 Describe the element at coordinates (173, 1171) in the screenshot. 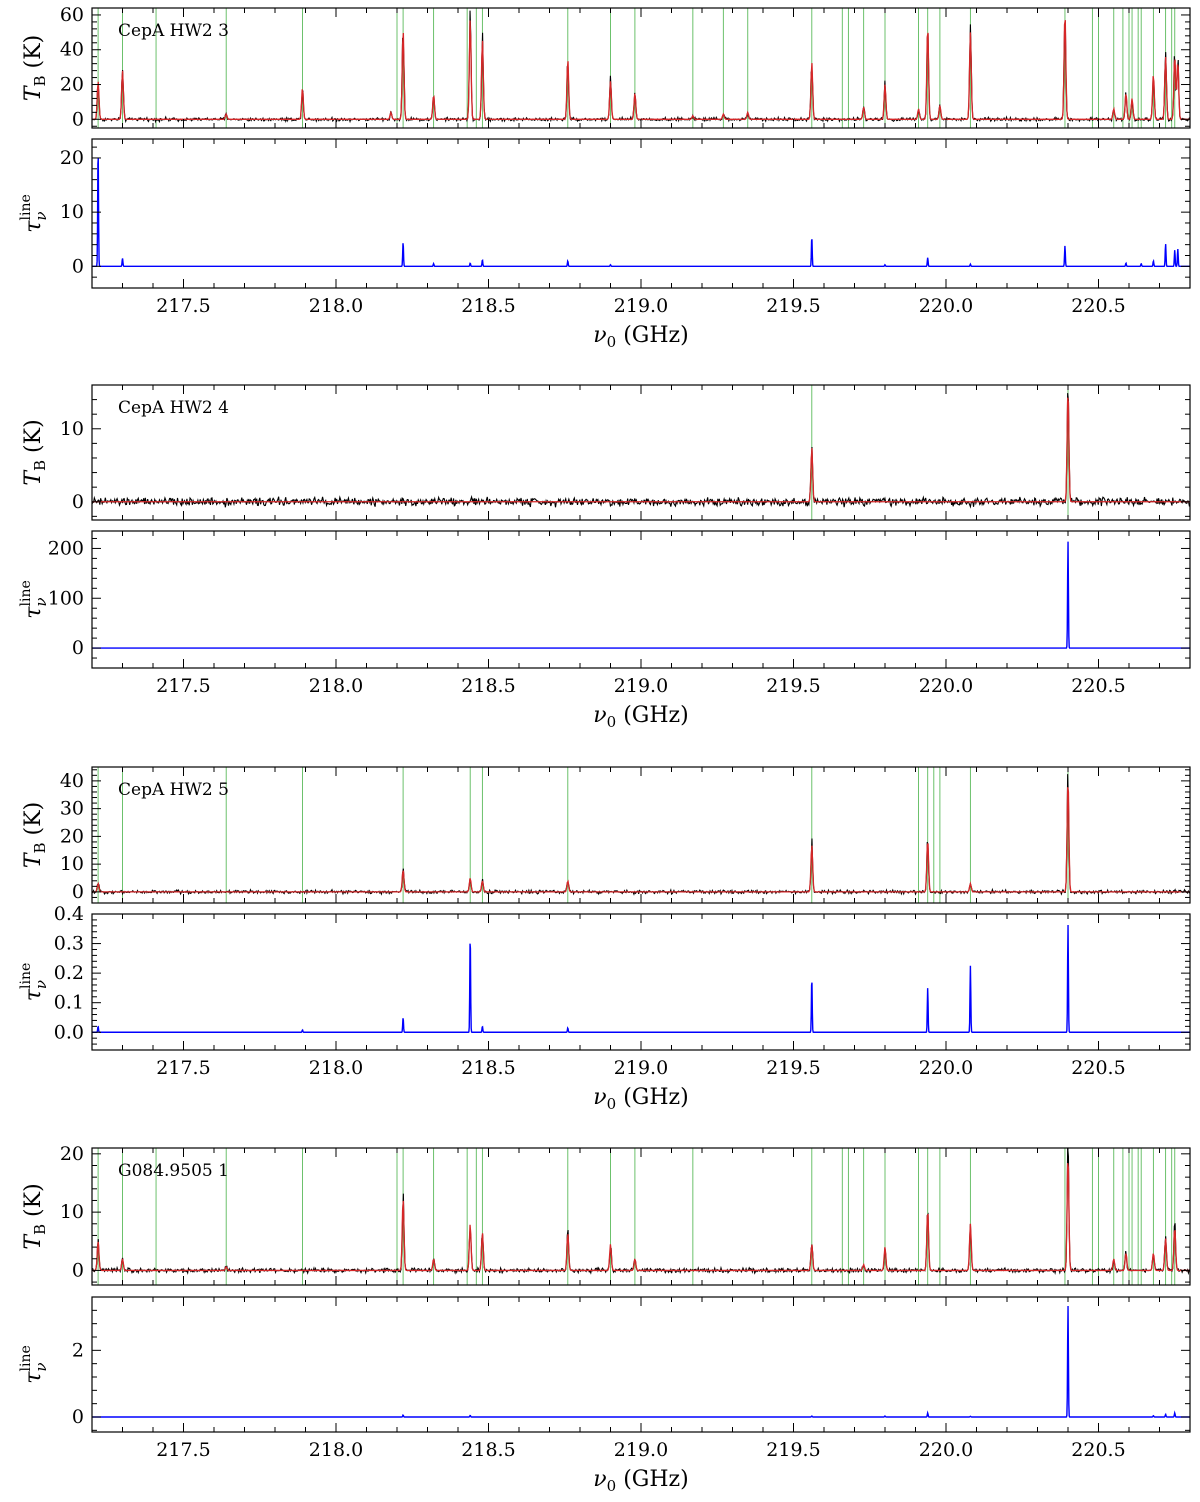

I see `source-name: G084.9505 1` at that location.